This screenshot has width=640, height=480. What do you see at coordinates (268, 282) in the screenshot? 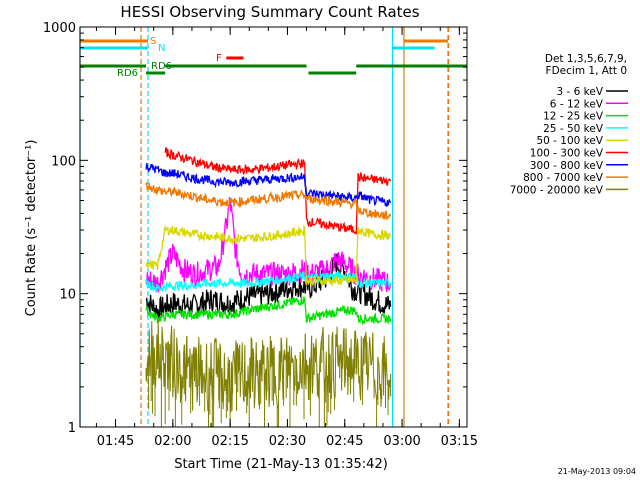
I see `series-line-25-50kev` at bounding box center [268, 282].